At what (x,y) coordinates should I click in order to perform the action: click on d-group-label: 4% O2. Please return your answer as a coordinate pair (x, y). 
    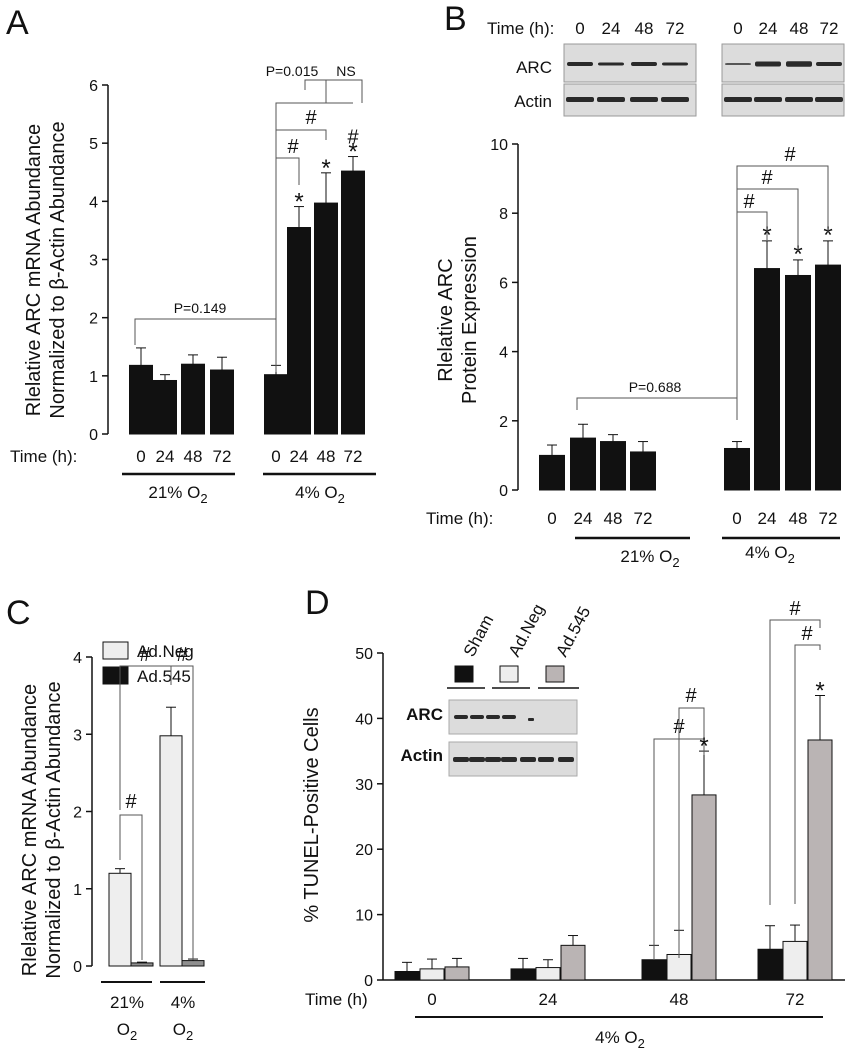
    Looking at the image, I should click on (620, 1039).